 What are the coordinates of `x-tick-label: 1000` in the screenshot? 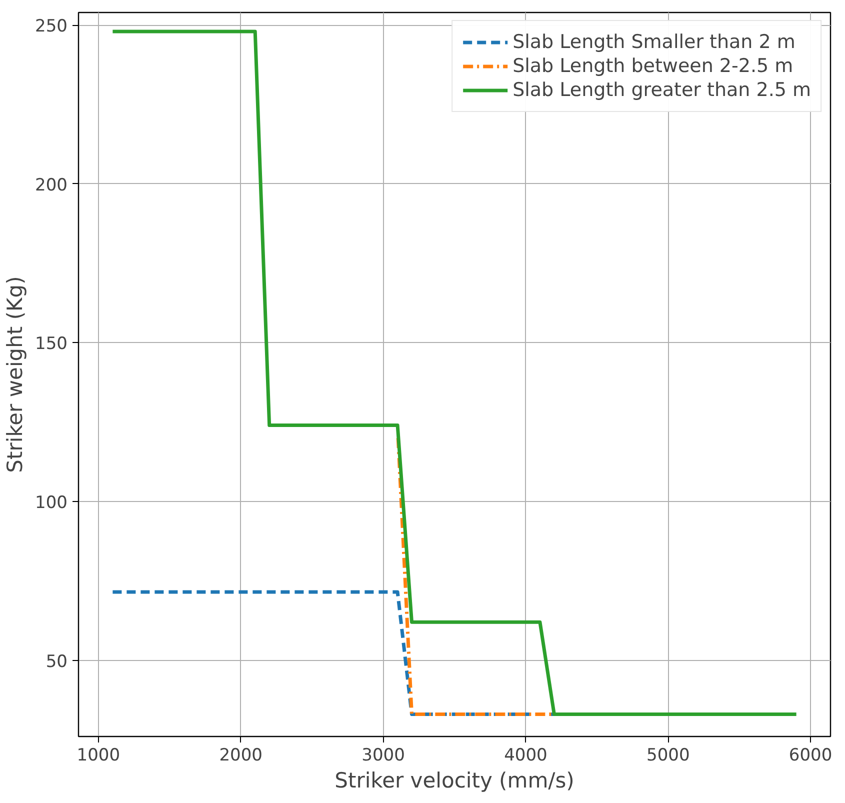 It's located at (98, 756).